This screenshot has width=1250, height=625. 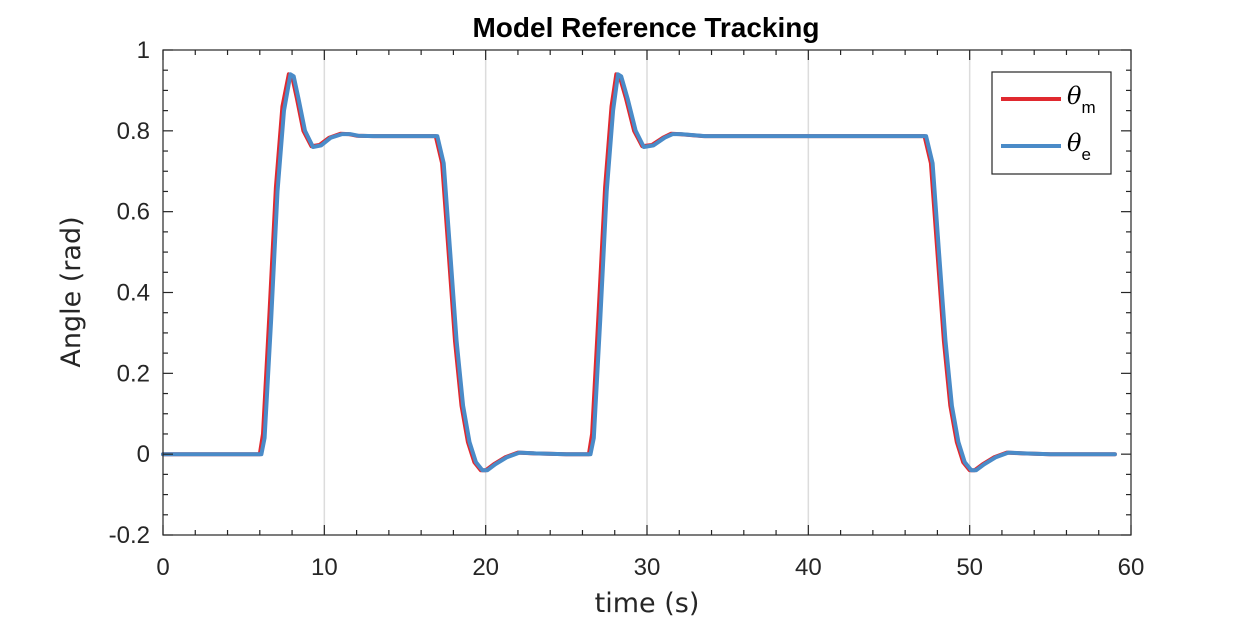 I want to click on y-tick-label-3: 0.4, so click(x=133, y=293).